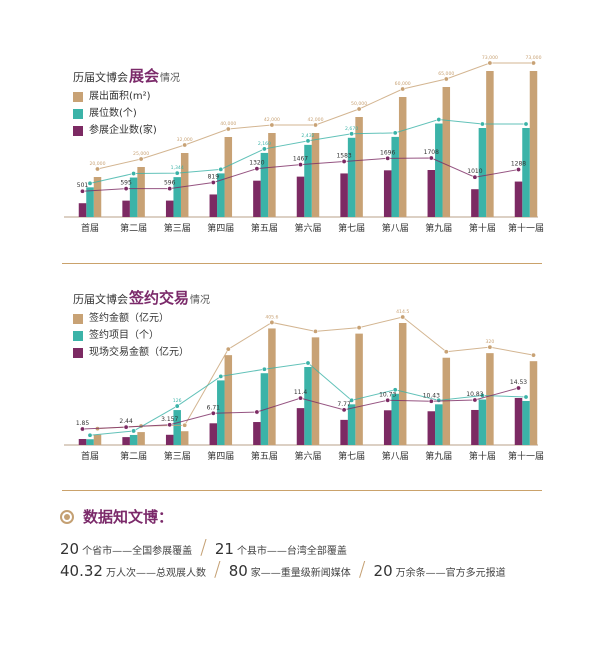 This screenshot has width=600, height=646. I want to click on chart2-title-emph: 签约交易, so click(159, 298).